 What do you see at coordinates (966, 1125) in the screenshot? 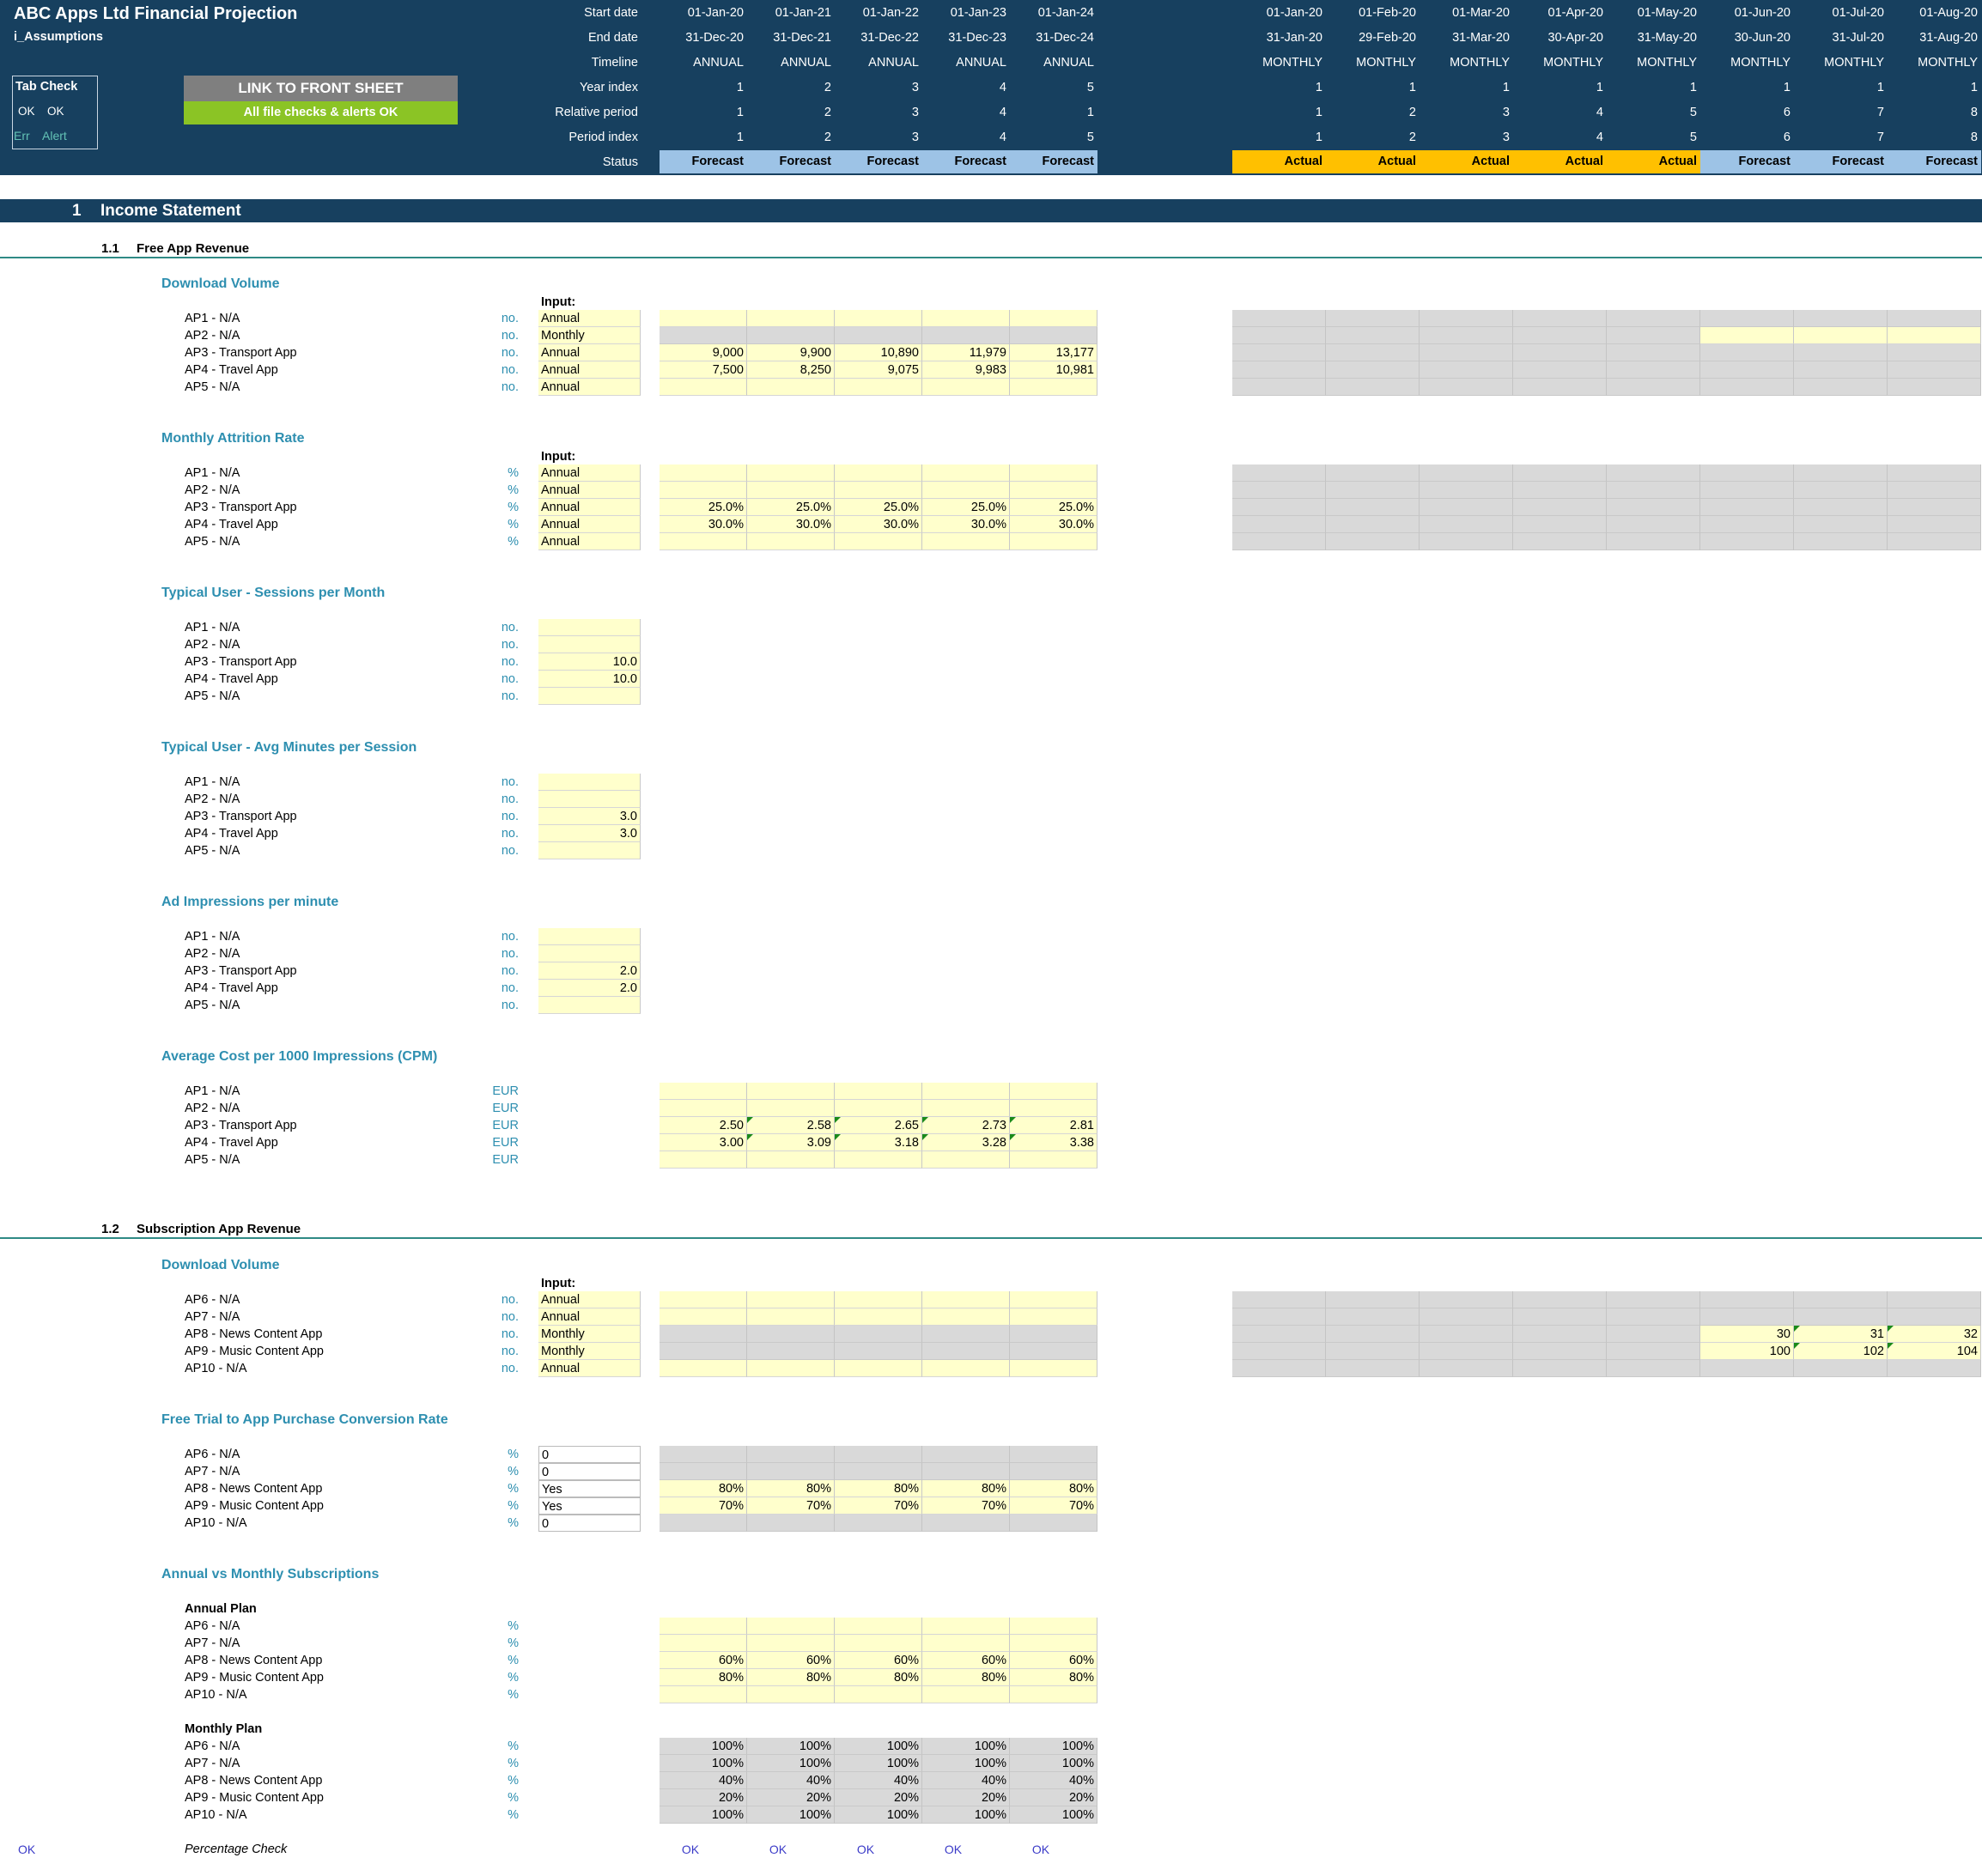
I see `annual-value-cell: 2.73` at bounding box center [966, 1125].